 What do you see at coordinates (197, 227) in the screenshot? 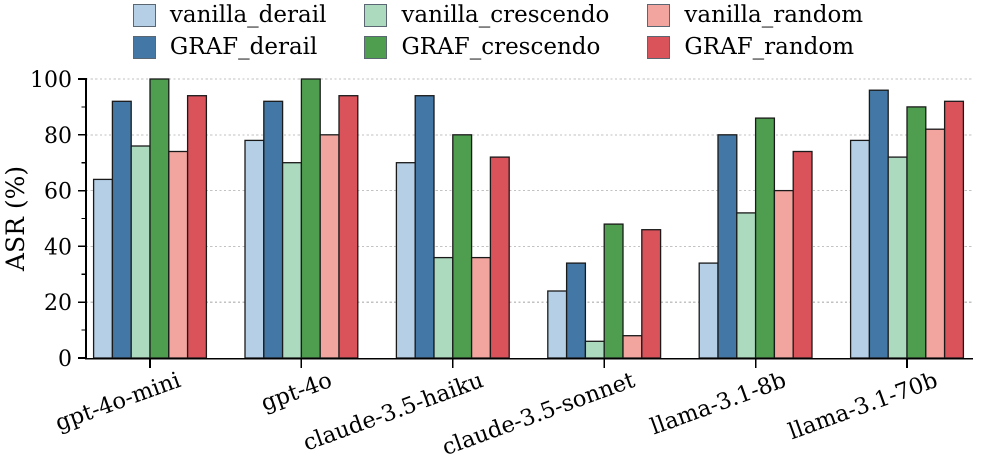
I see `bar-GRAF_random-gpt-4o-mini` at bounding box center [197, 227].